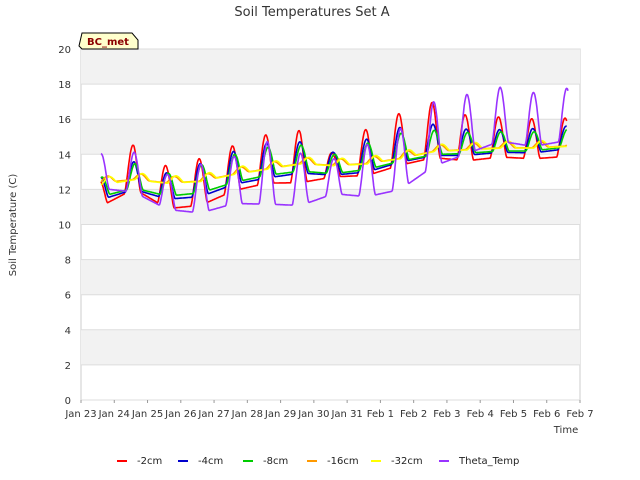 The image size is (640, 480). I want to click on y-tick-label: 0, so click(68, 401).